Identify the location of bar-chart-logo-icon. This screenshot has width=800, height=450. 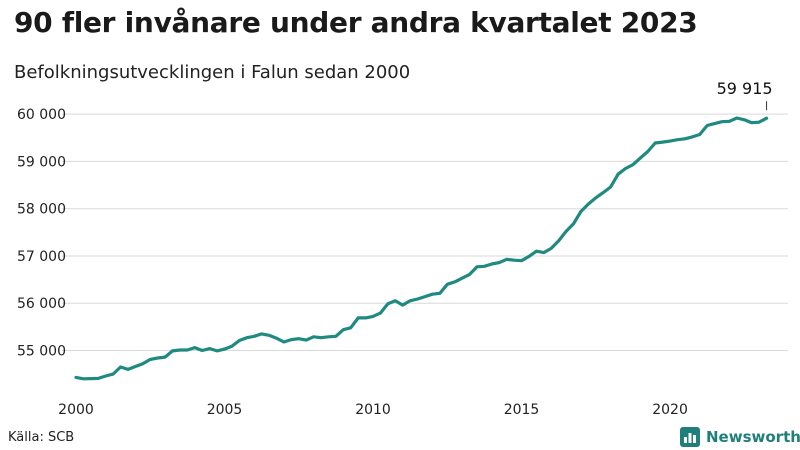
(690, 437).